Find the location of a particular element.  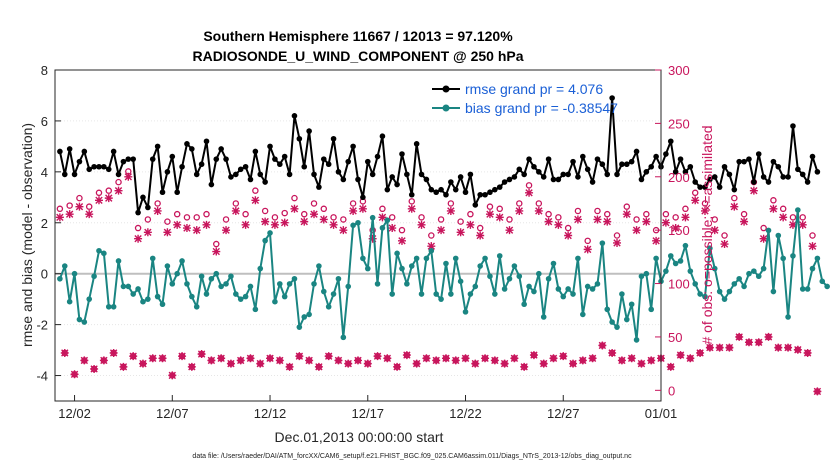

x-tick-label: 12/12 is located at coordinates (270, 413).